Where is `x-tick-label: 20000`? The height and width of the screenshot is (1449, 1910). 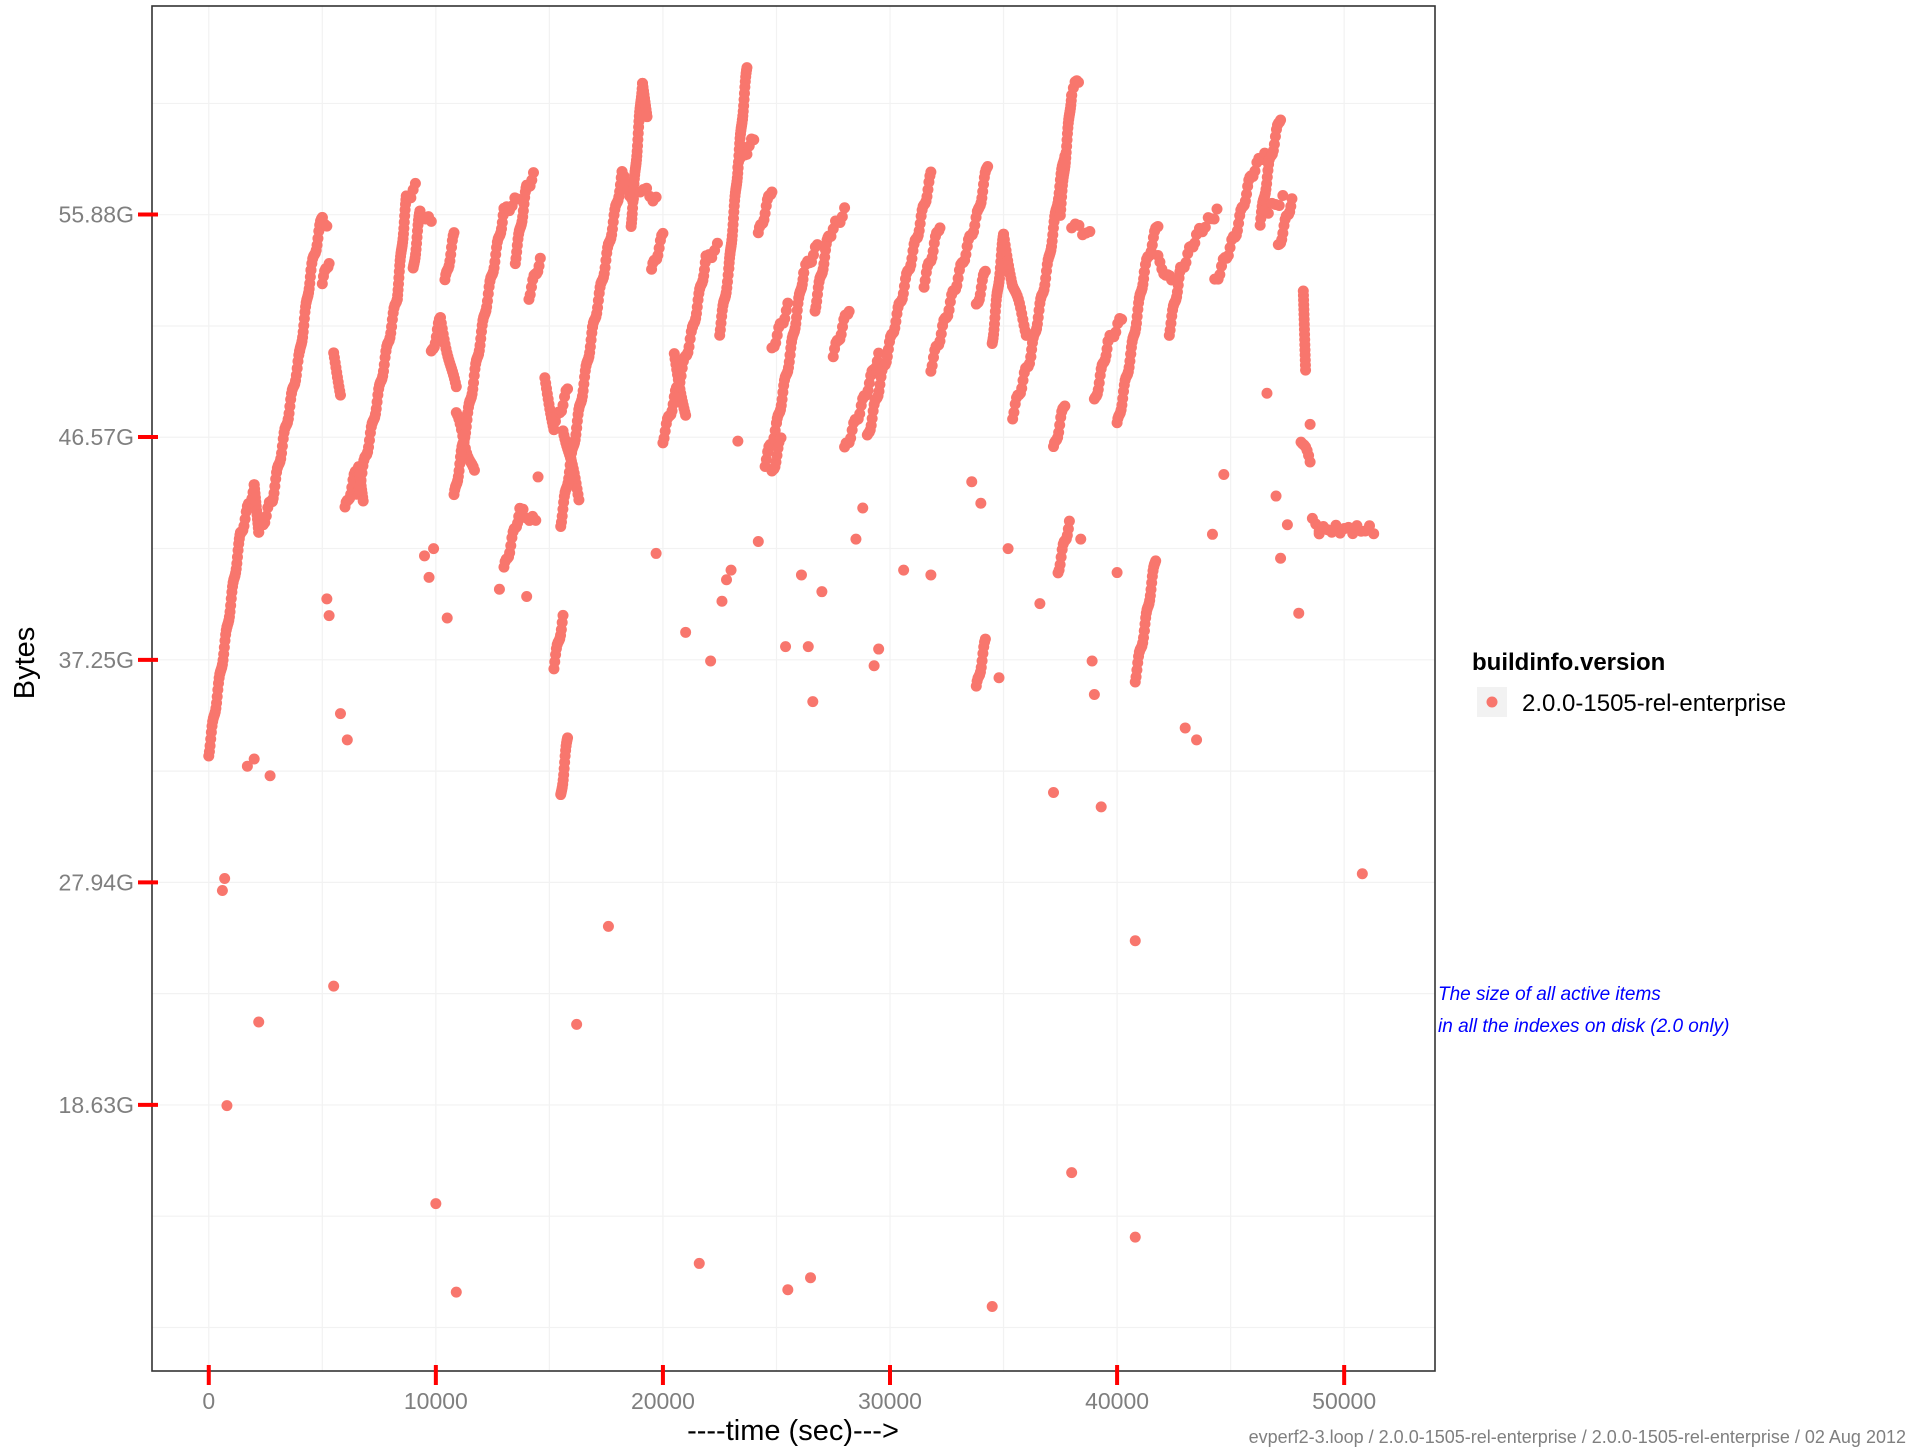 x-tick-label: 20000 is located at coordinates (663, 1401).